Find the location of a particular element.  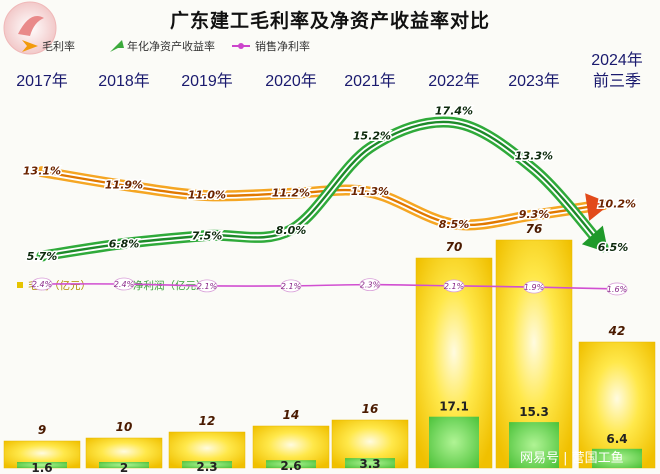

legend-swatch-gross-profit is located at coordinates (20, 285).